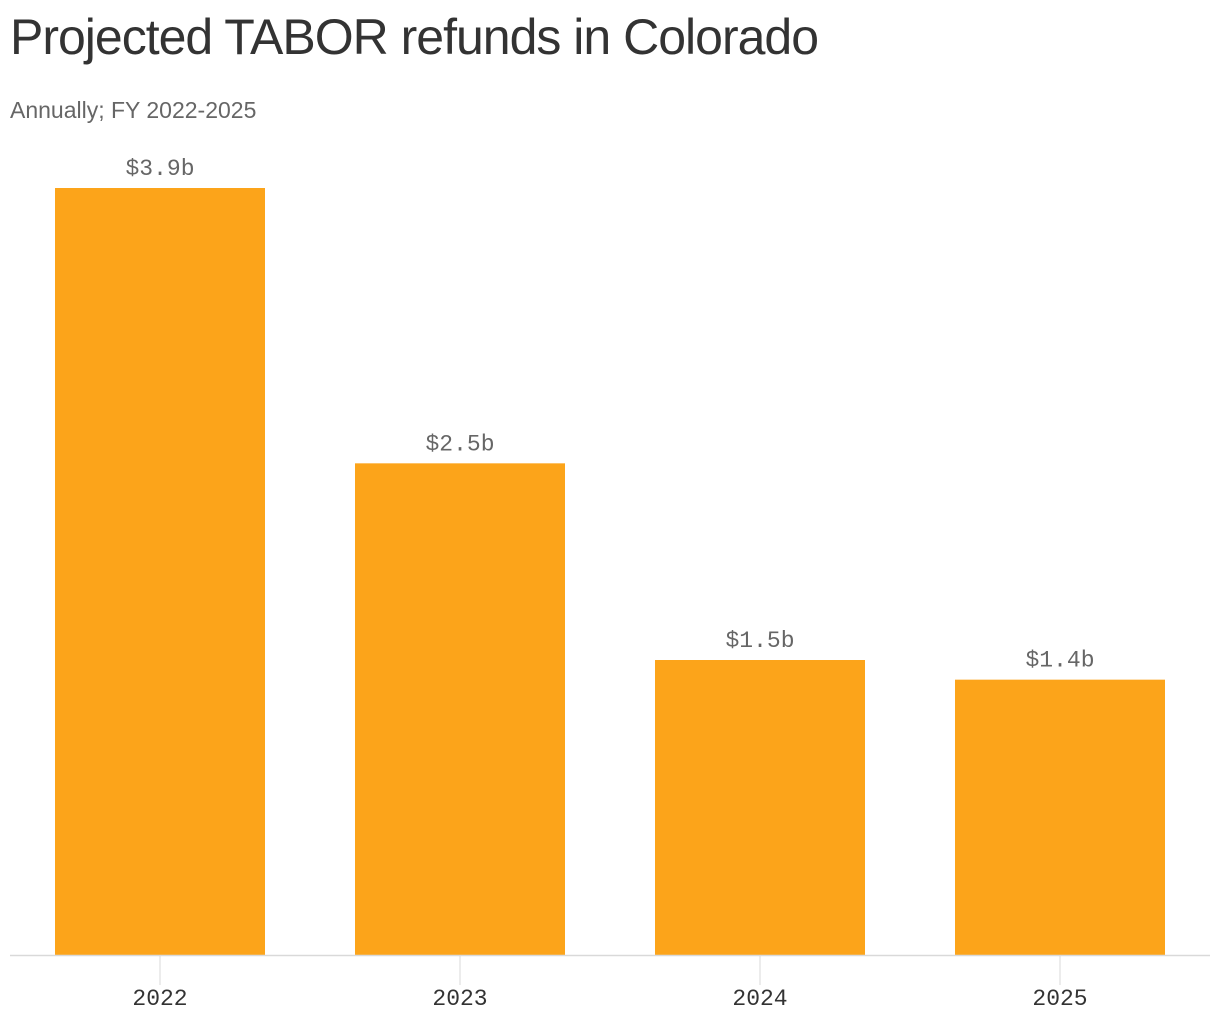  What do you see at coordinates (609, 999) in the screenshot?
I see `x-tick-labels-group: 2022 2023 2024 2025` at bounding box center [609, 999].